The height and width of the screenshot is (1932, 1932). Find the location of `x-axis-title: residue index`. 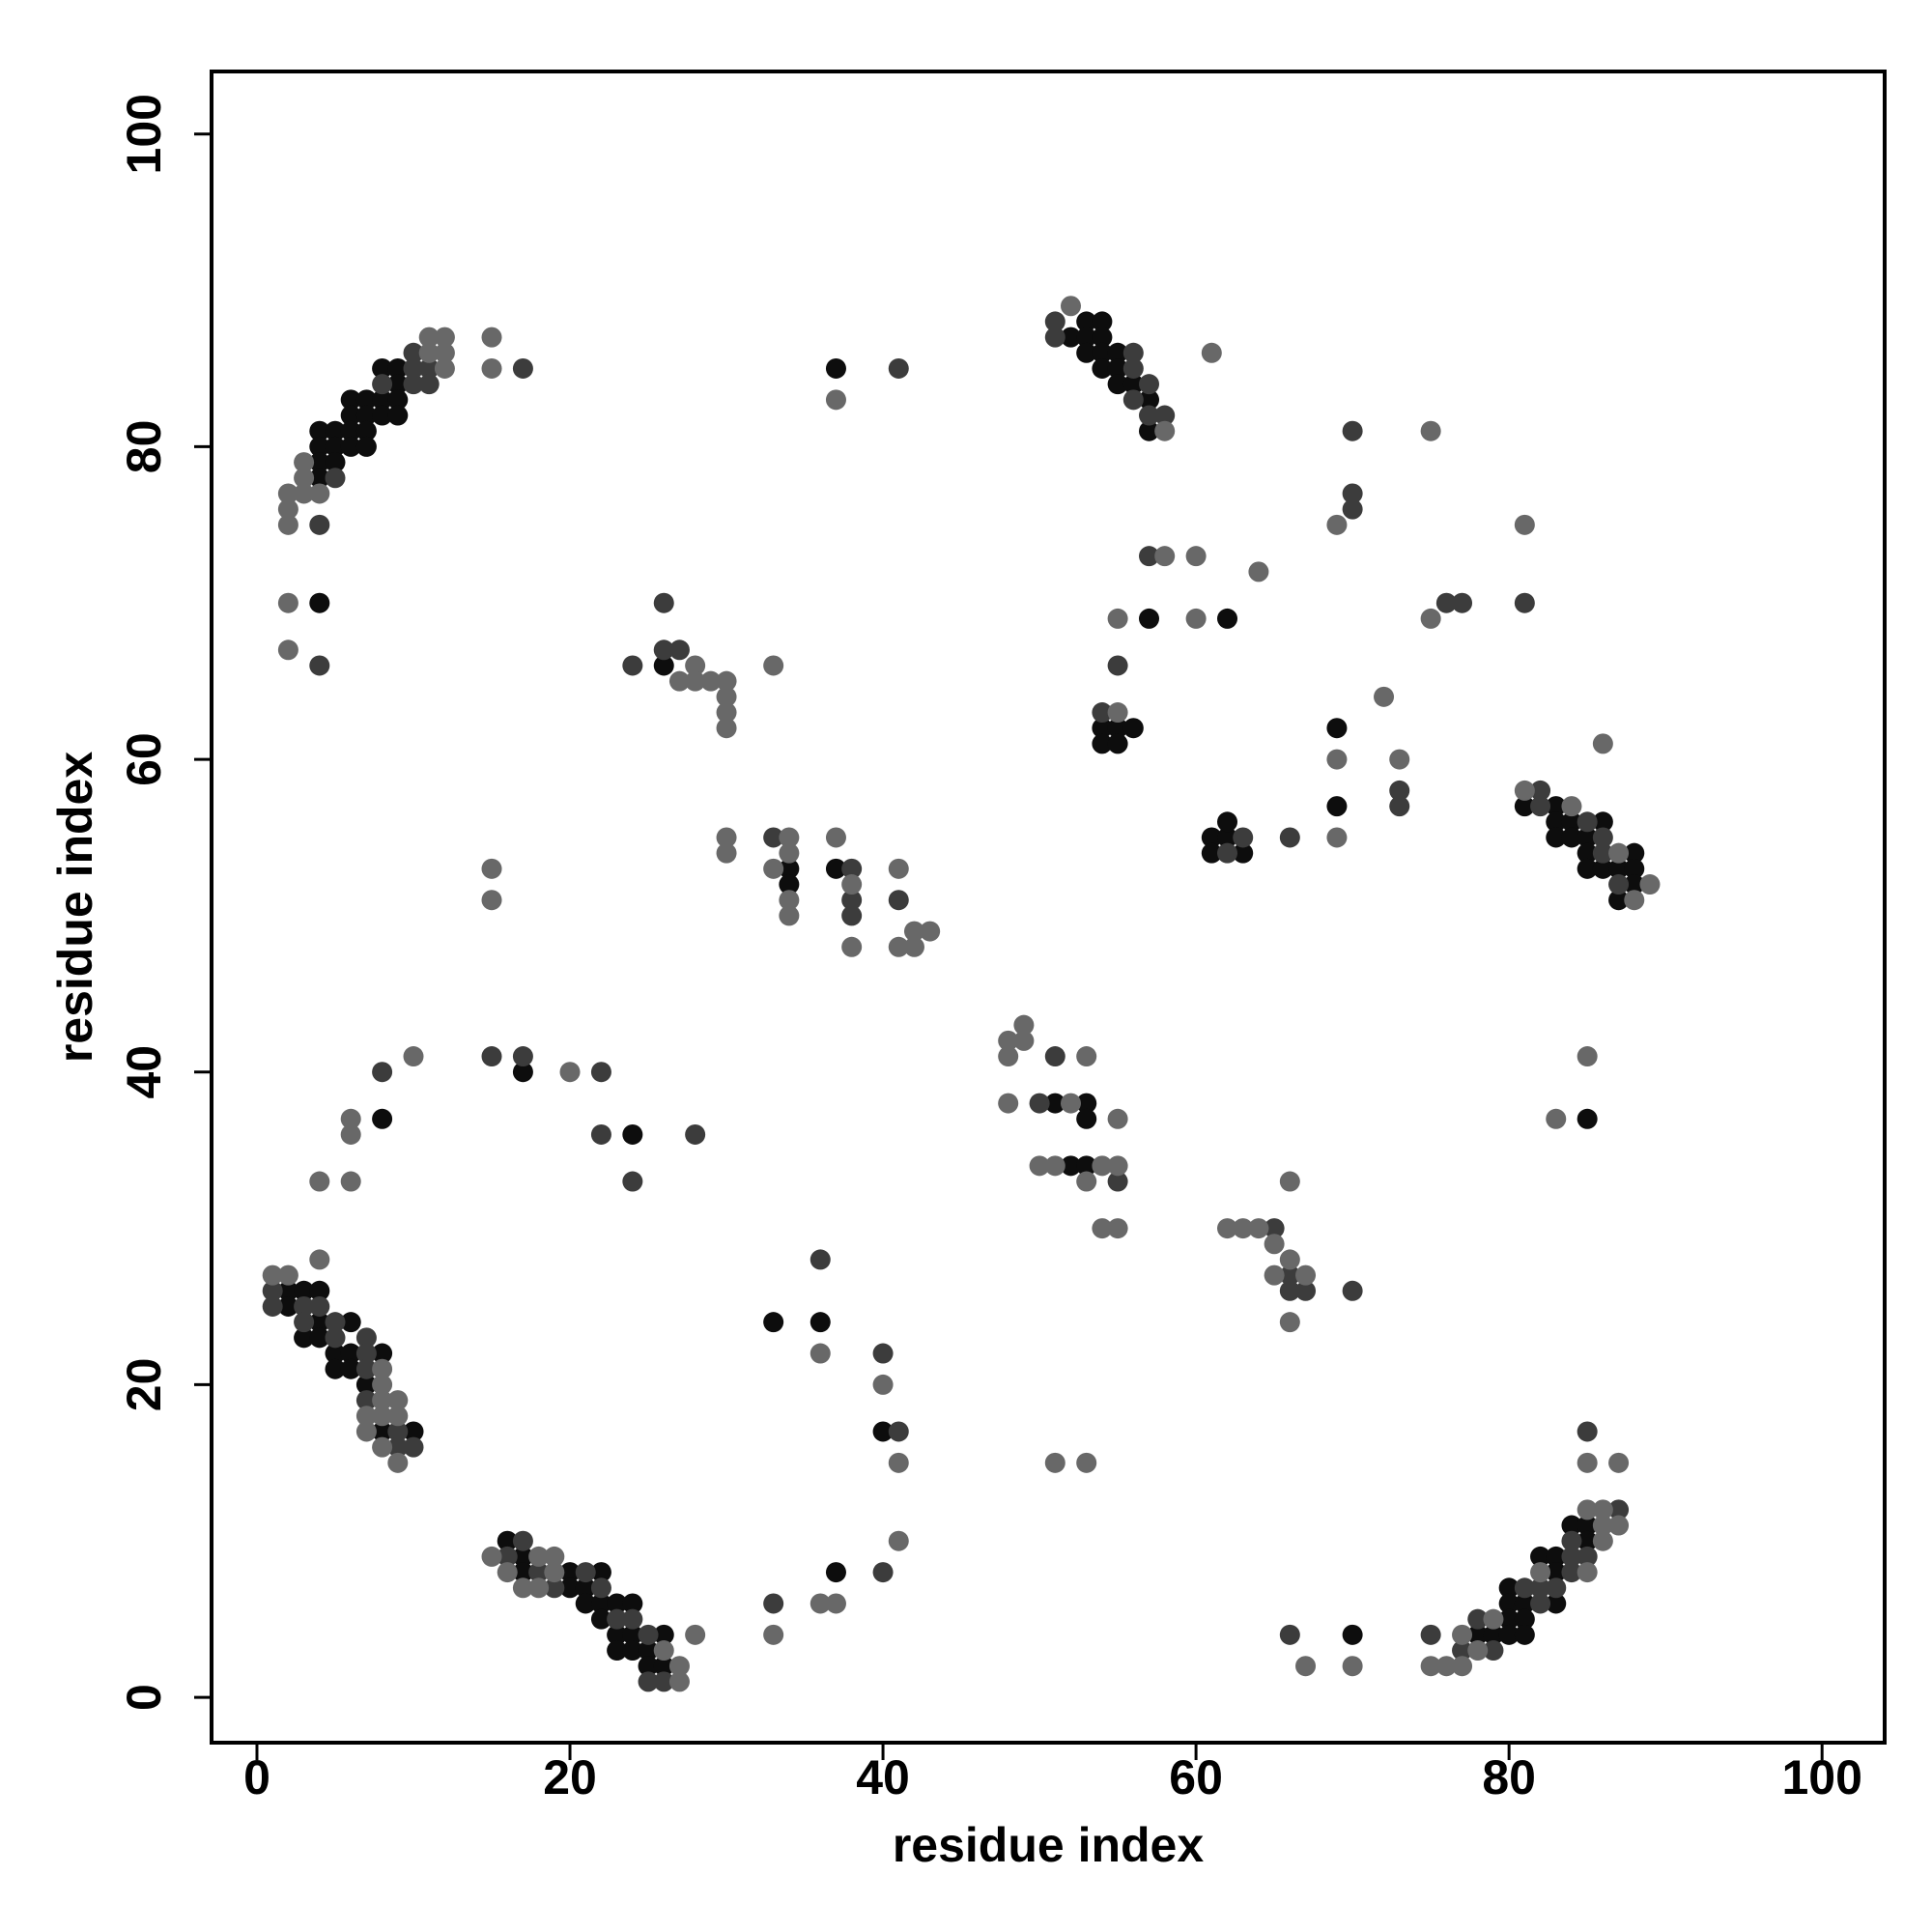

x-axis-title: residue index is located at coordinates (1049, 1845).